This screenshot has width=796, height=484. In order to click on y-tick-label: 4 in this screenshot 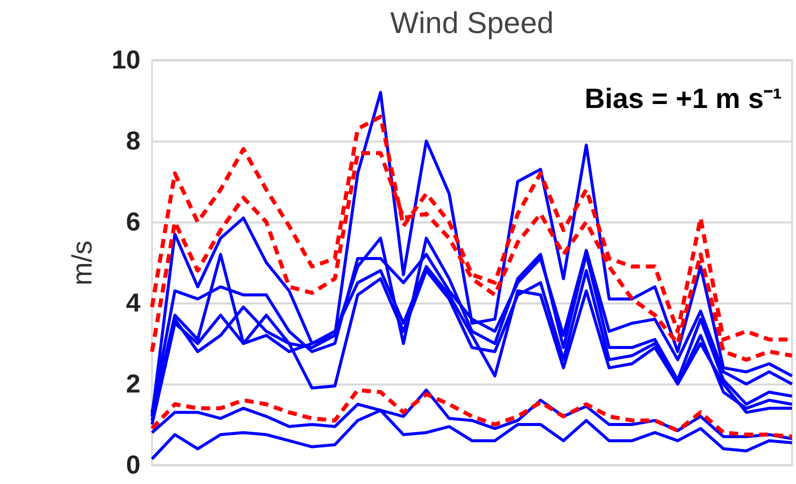, I will do `click(134, 303)`.